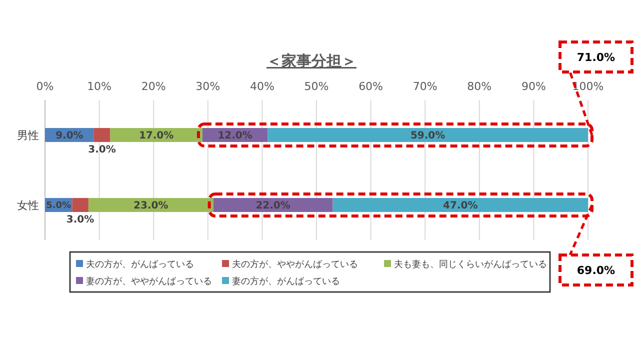 The image size is (640, 351). What do you see at coordinates (425, 86) in the screenshot?
I see `x-tick-label: 70%` at bounding box center [425, 86].